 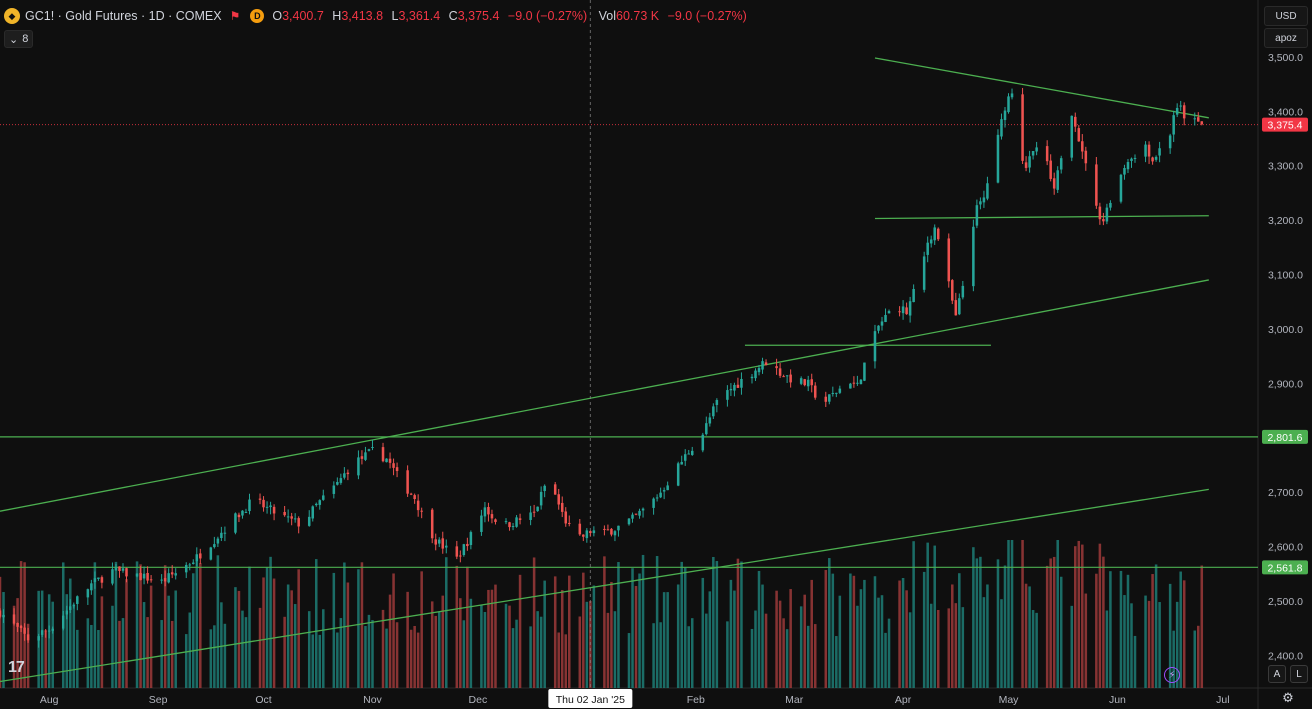 What do you see at coordinates (1288, 697) in the screenshot?
I see `settings-gear-icon: ⚙` at bounding box center [1288, 697].